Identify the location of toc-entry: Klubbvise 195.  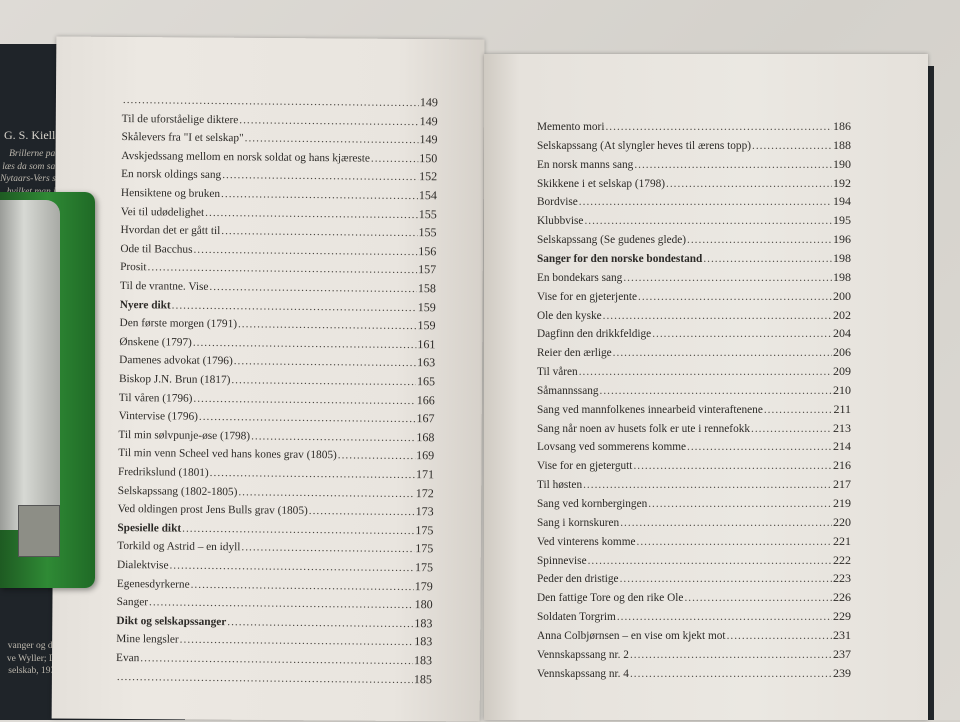
(694, 220).